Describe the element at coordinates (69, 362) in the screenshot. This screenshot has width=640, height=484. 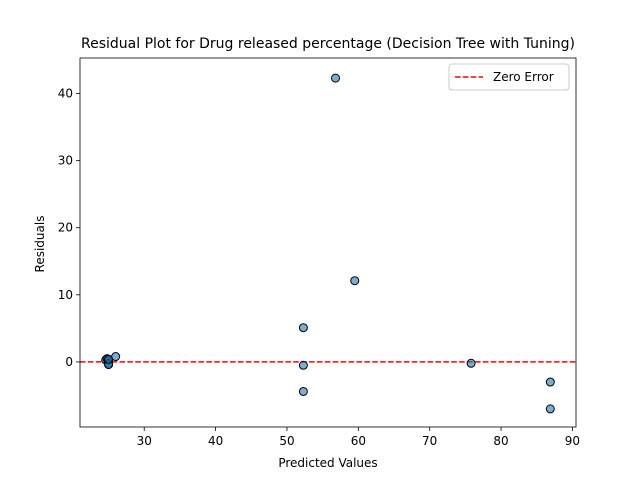
I see `y-tick-label: 0` at that location.